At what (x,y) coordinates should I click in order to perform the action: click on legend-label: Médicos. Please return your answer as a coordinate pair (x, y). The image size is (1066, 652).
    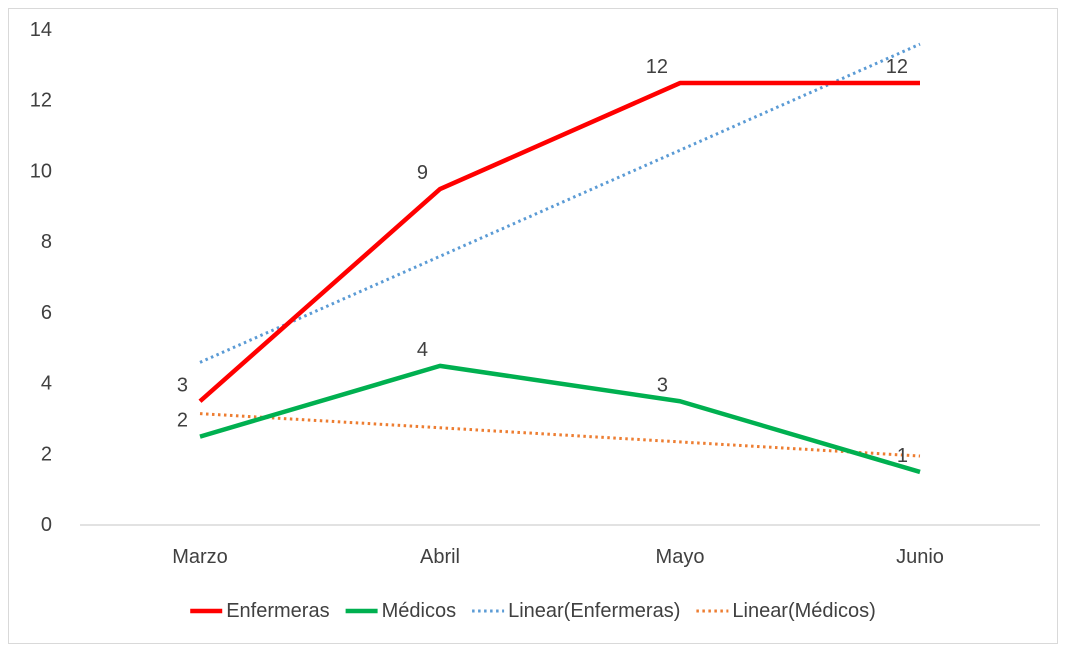
    Looking at the image, I should click on (419, 611).